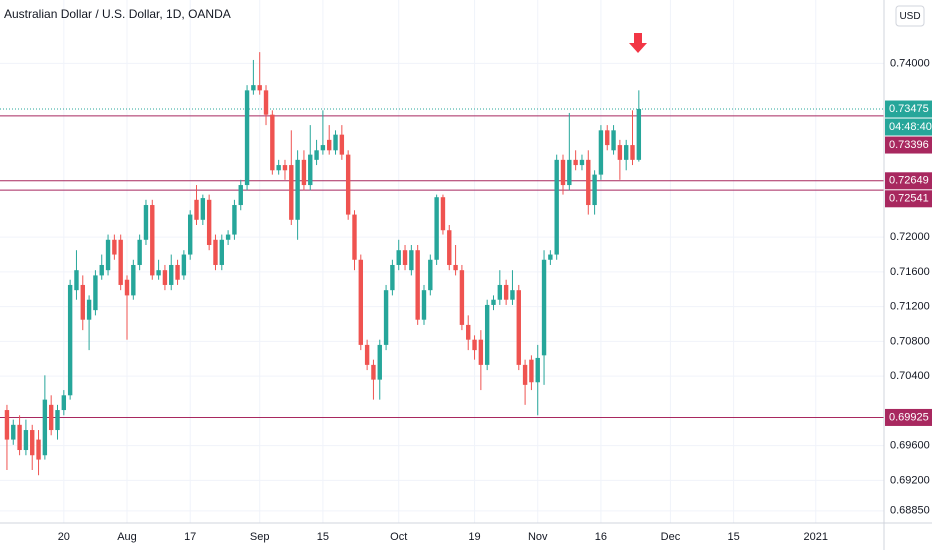 This screenshot has height=550, width=932. I want to click on y-tick-label: 0.68850, so click(910, 511).